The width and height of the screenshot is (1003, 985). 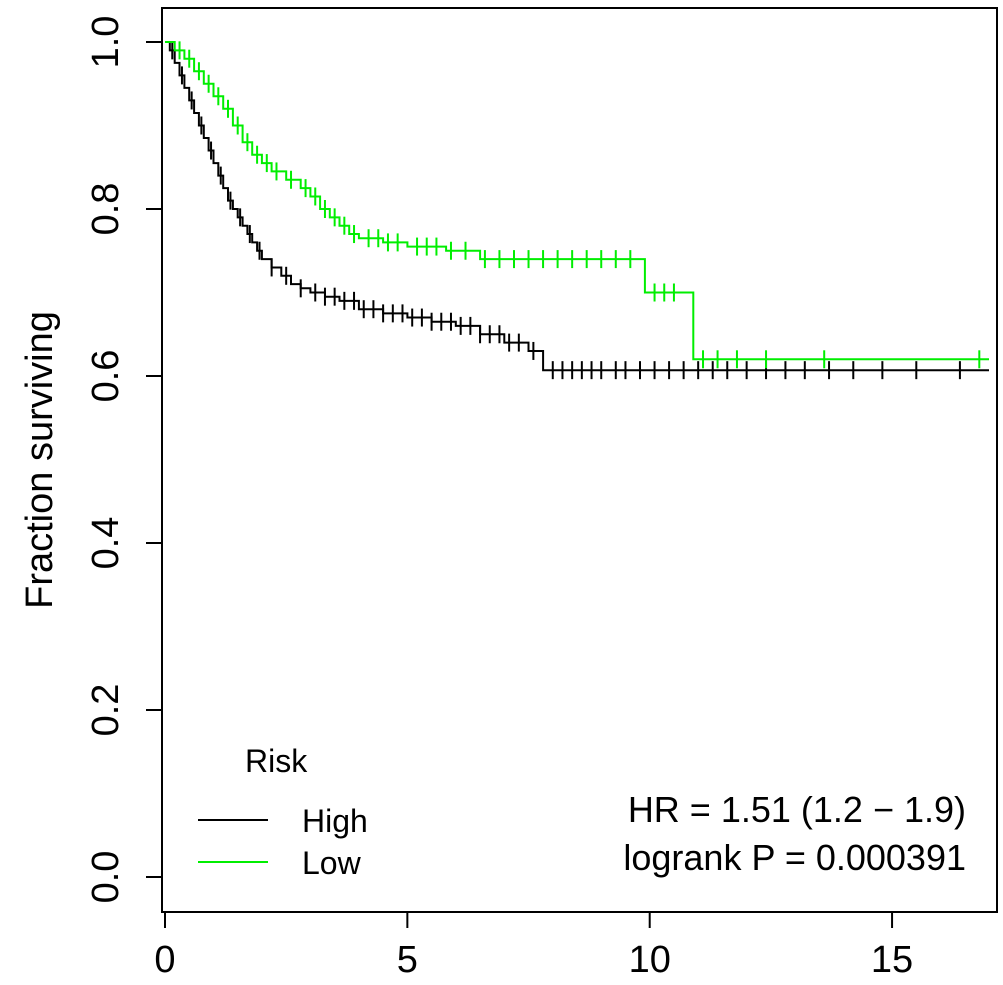 What do you see at coordinates (106, 543) in the screenshot?
I see `y-tick-label: 0.4` at bounding box center [106, 543].